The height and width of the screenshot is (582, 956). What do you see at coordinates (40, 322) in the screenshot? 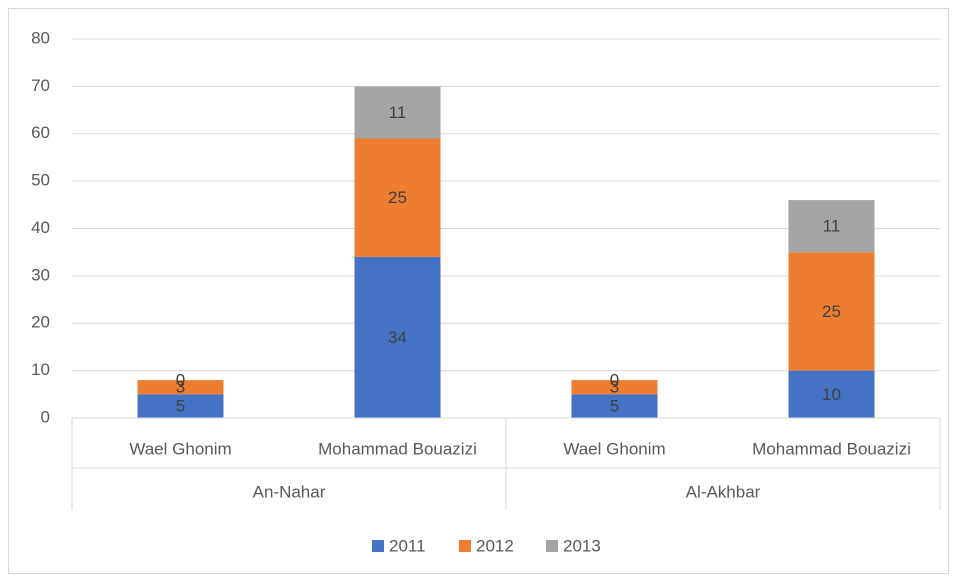
I see `y-tick-label: 20` at bounding box center [40, 322].